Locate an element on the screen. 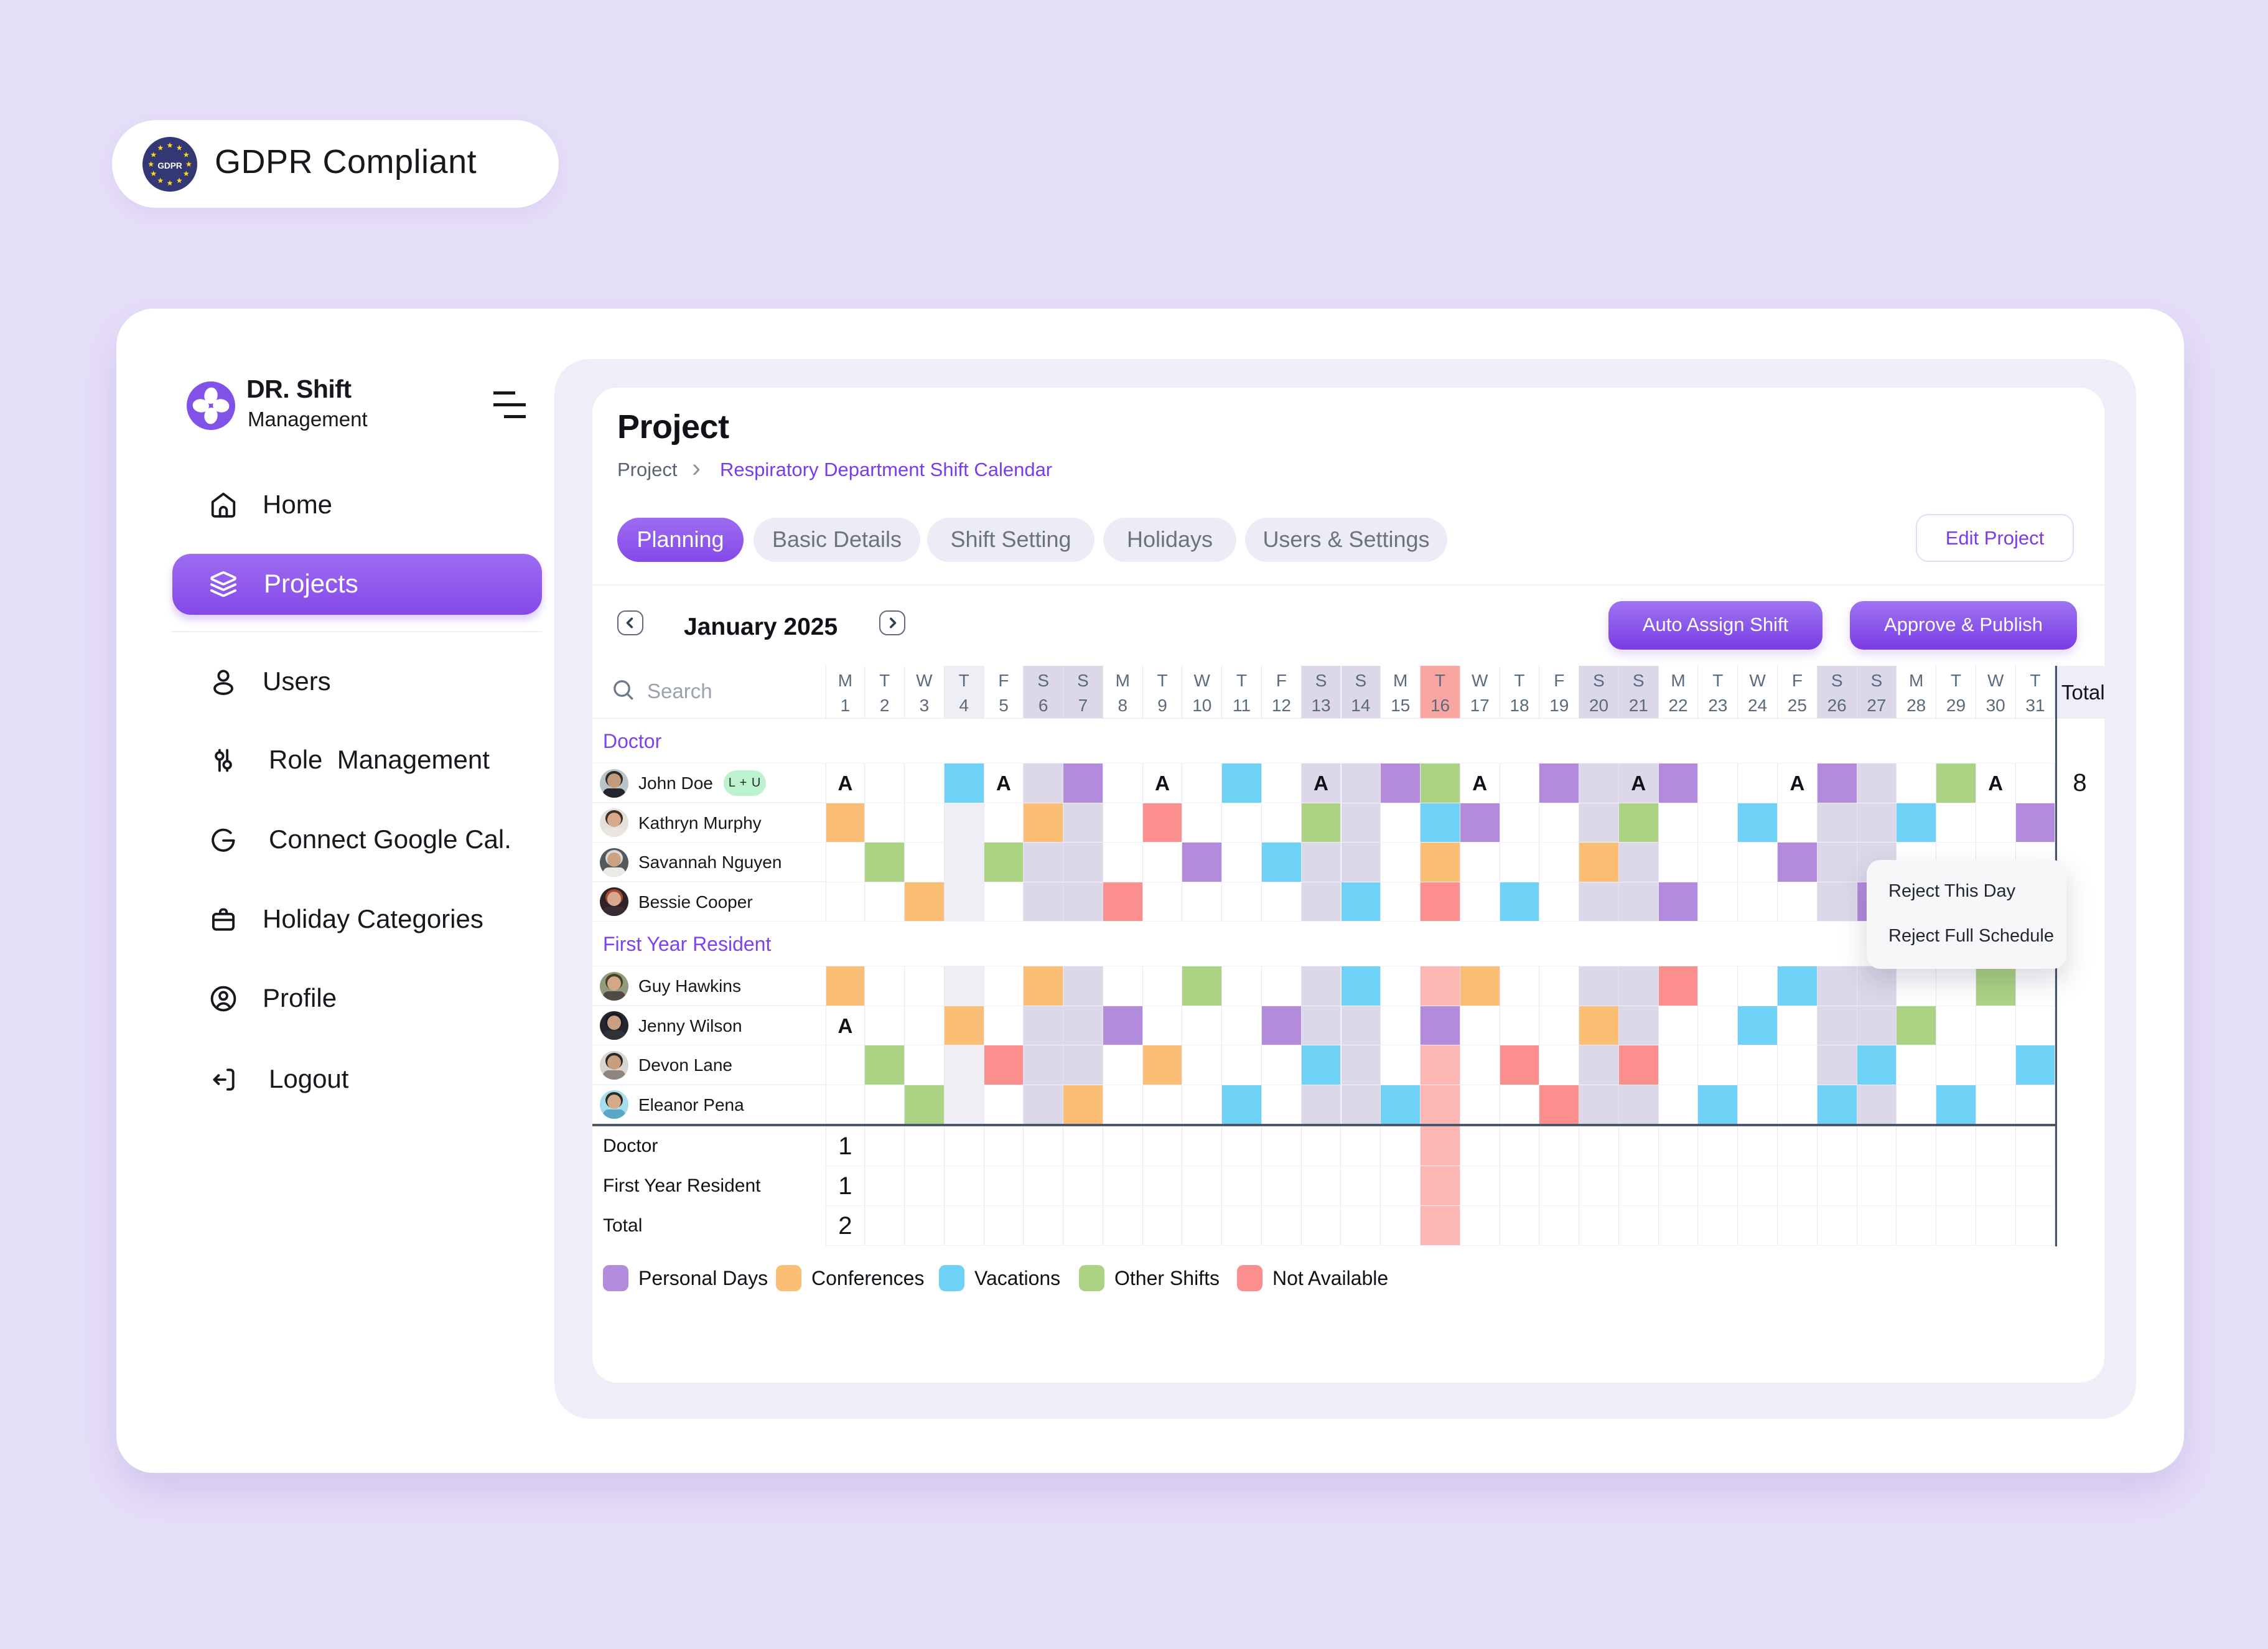 This screenshot has height=1649, width=2268. svg-text: GDPR is located at coordinates (169, 166).